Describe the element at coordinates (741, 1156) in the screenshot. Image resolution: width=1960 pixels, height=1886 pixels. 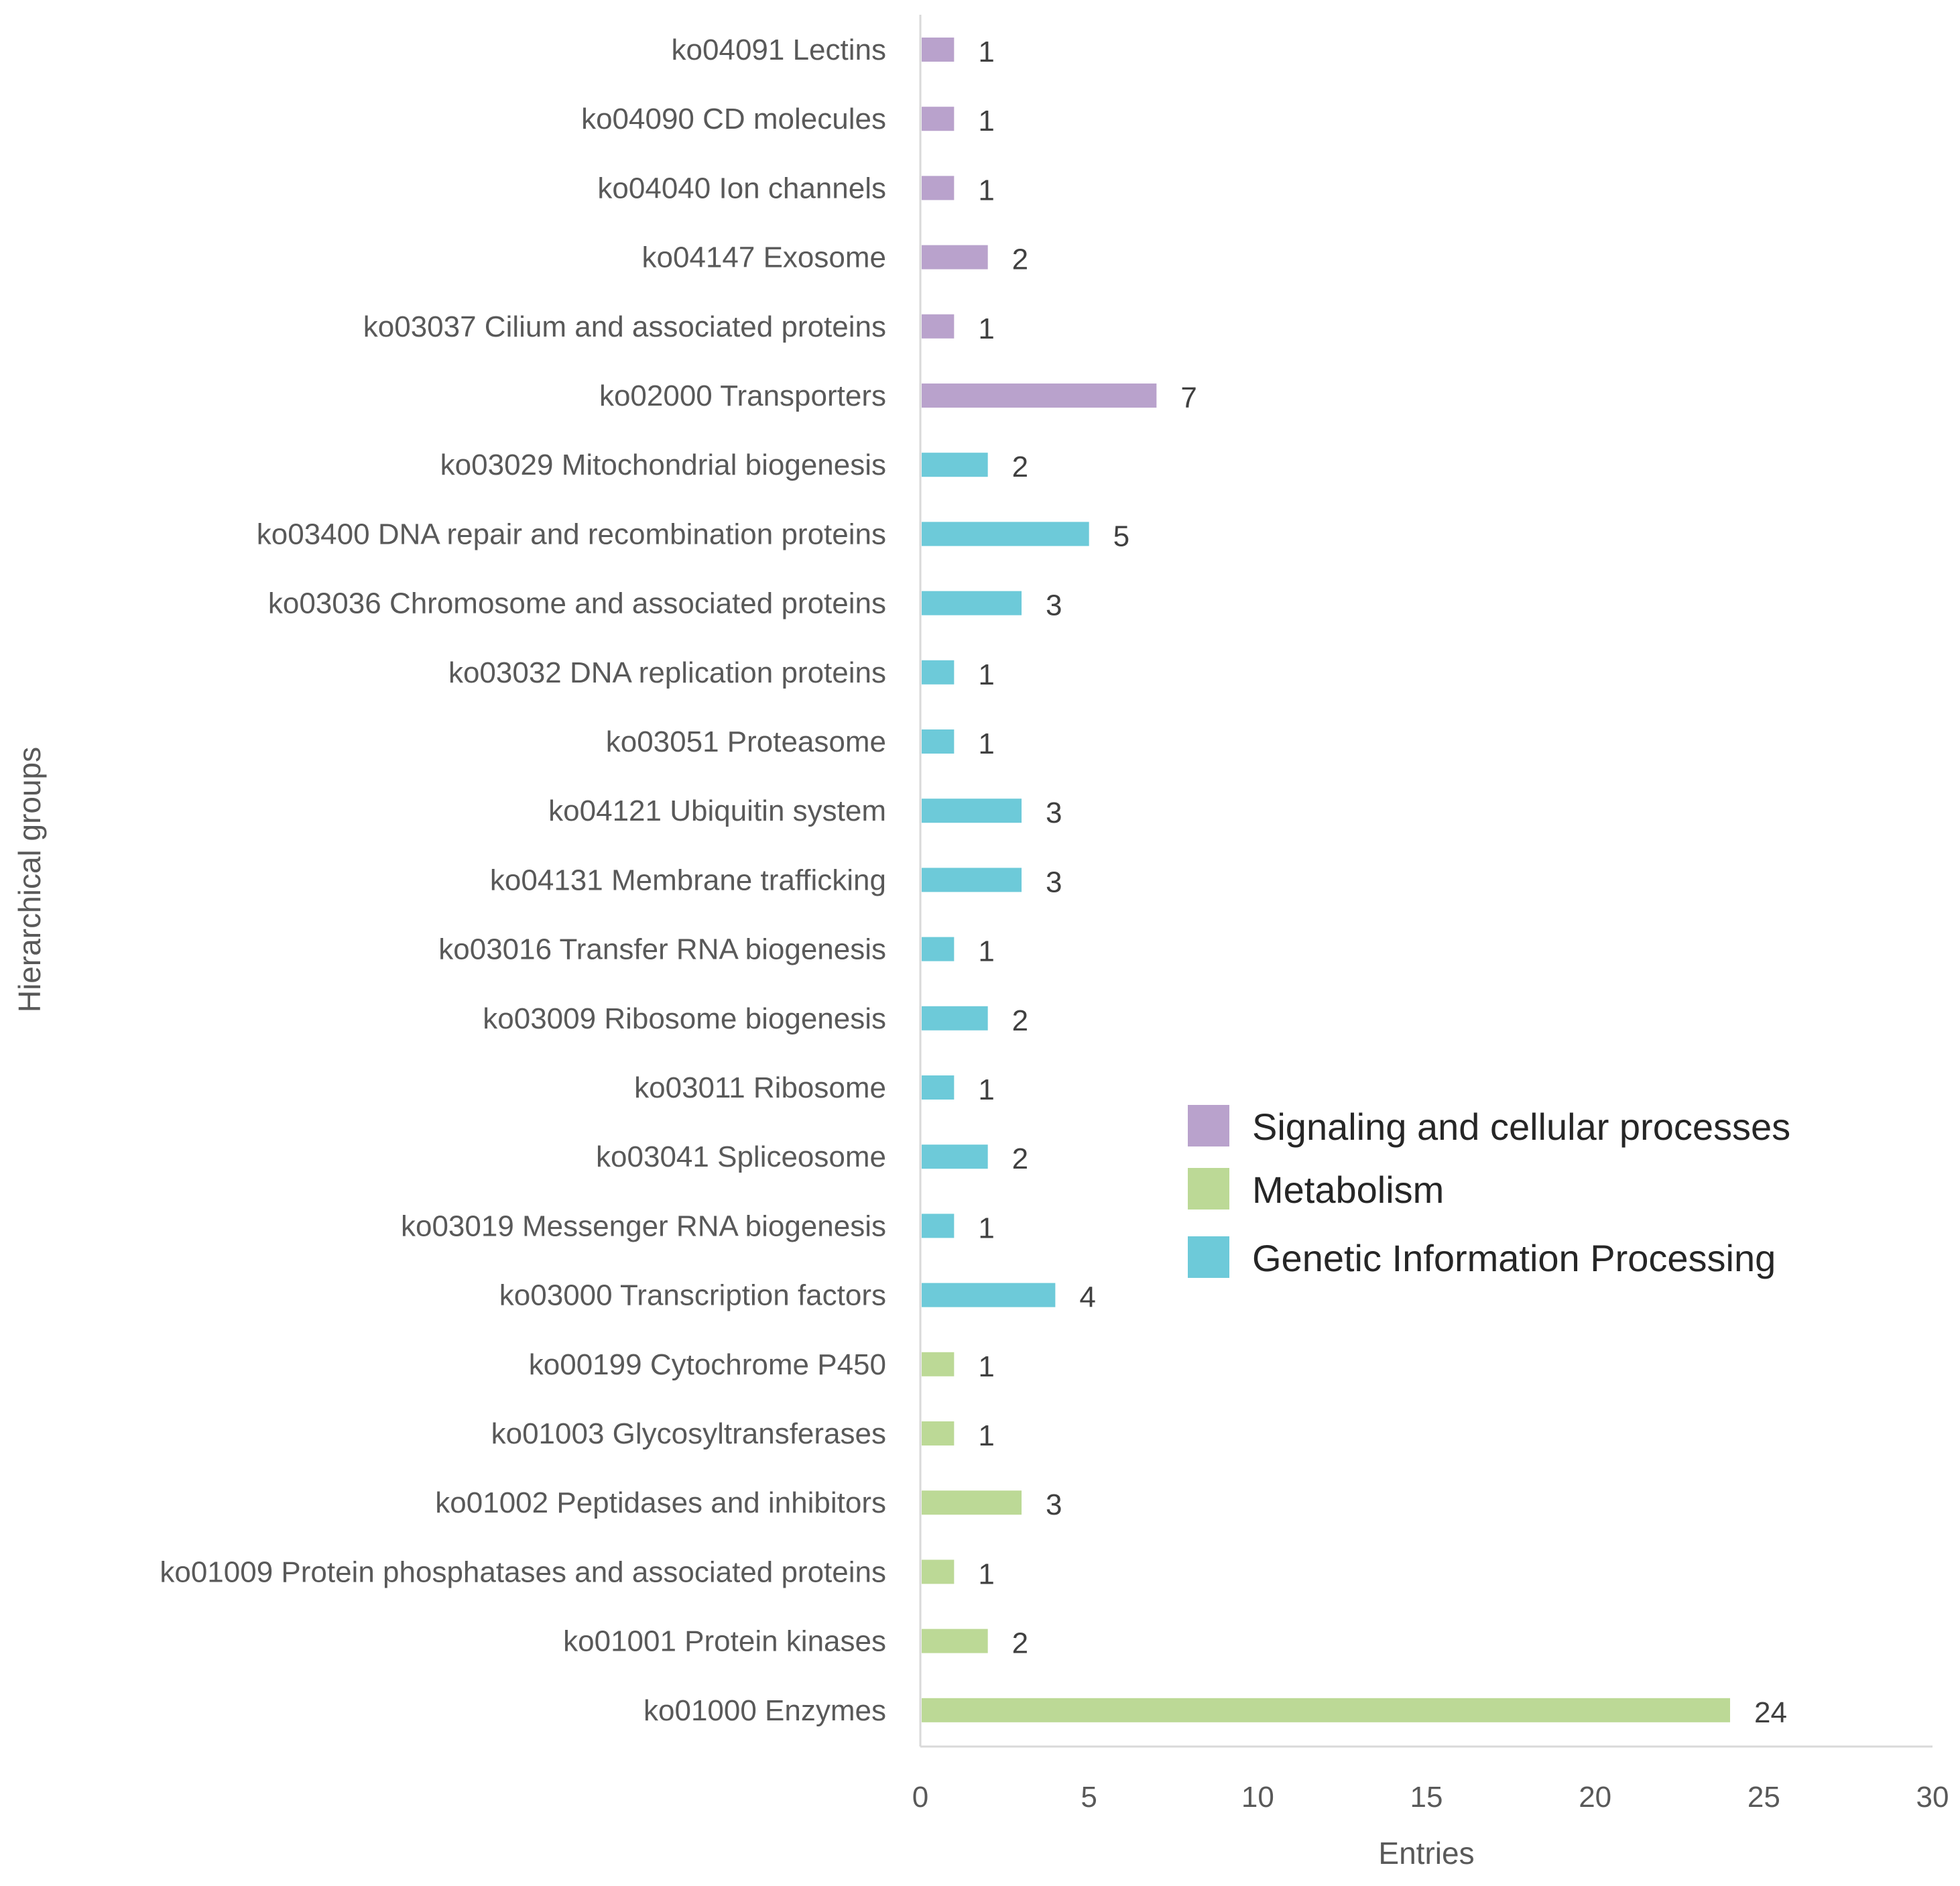
I see `category-label: ko03041 Spliceosome` at that location.